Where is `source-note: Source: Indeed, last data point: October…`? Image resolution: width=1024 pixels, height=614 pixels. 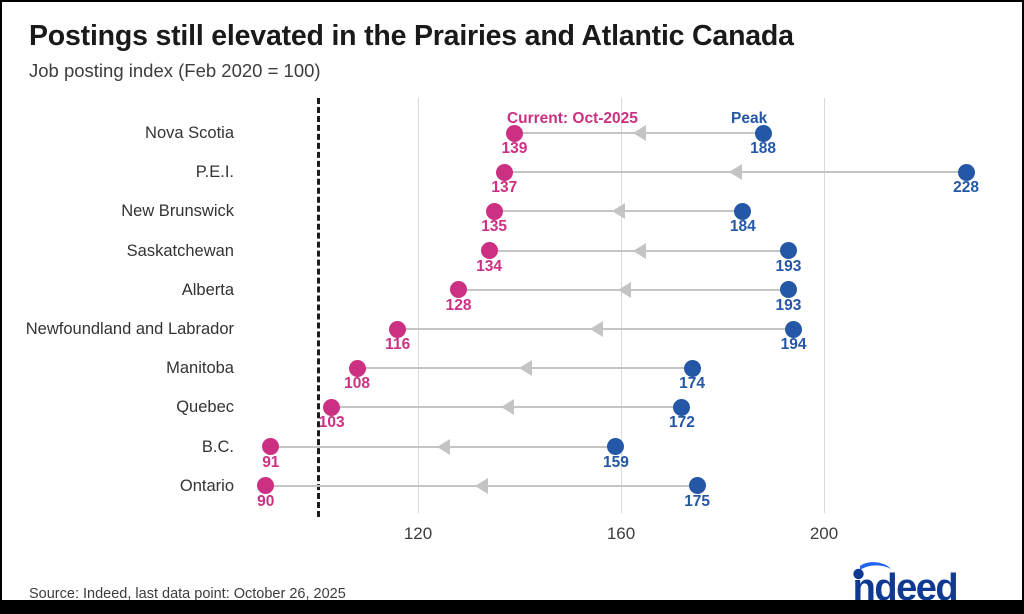 source-note: Source: Indeed, last data point: October… is located at coordinates (187, 594).